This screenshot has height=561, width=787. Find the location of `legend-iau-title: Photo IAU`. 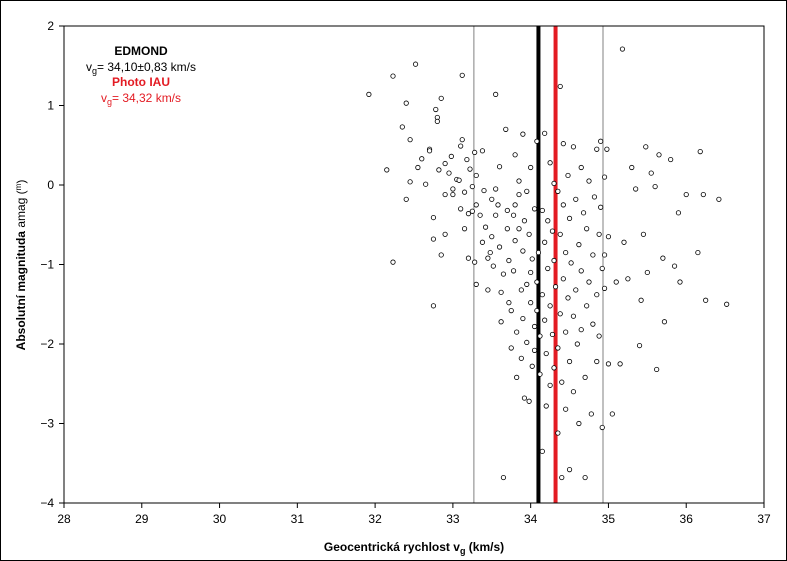

legend-iau-title: Photo IAU is located at coordinates (141, 82).